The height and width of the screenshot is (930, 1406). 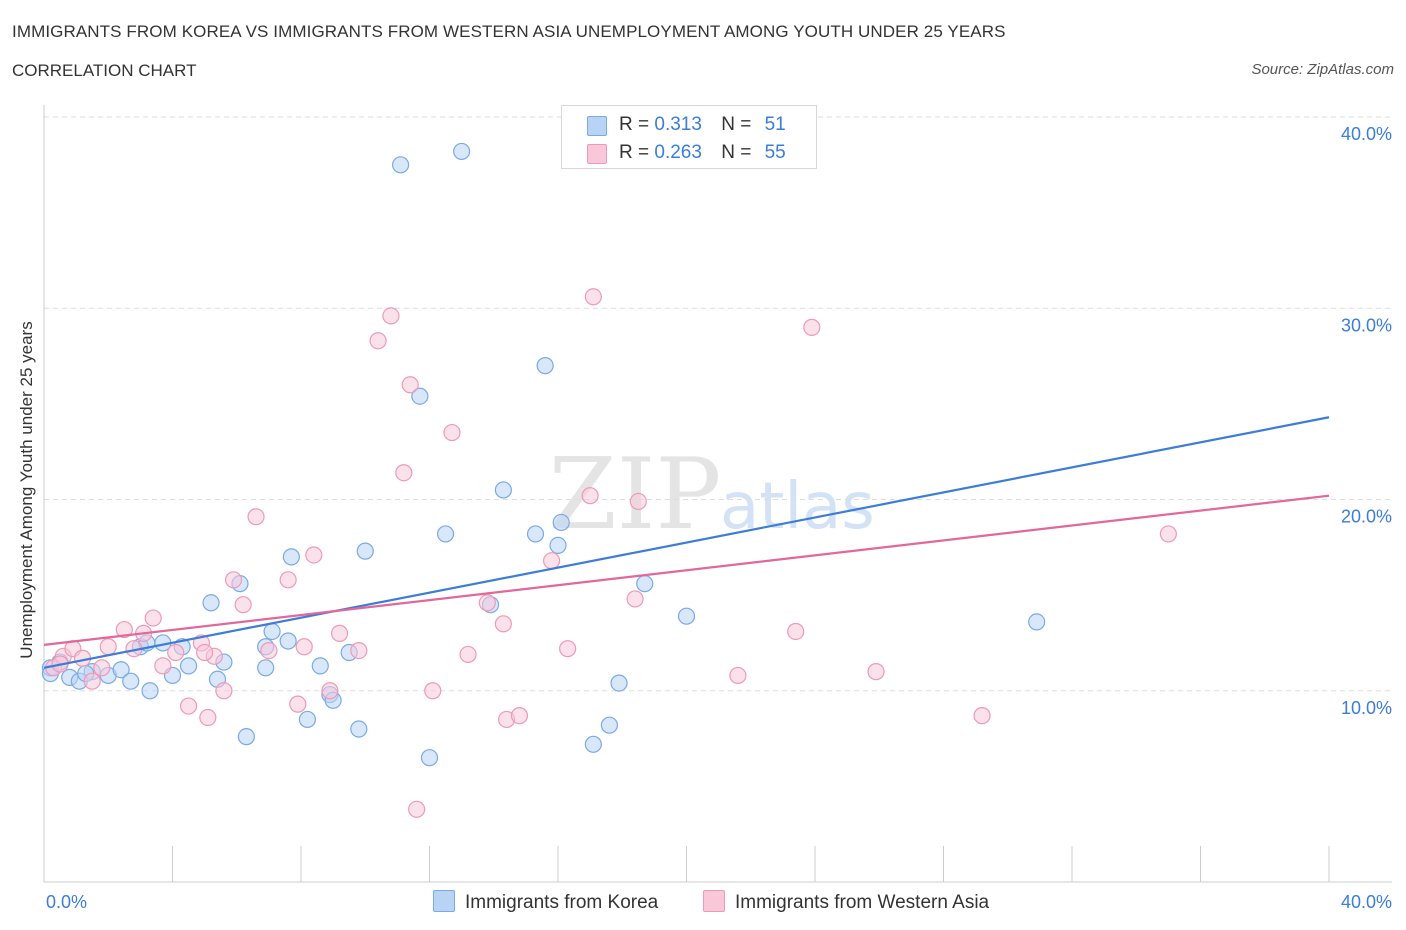 I want to click on x-tick-label-min: 0.0%, so click(x=66, y=902).